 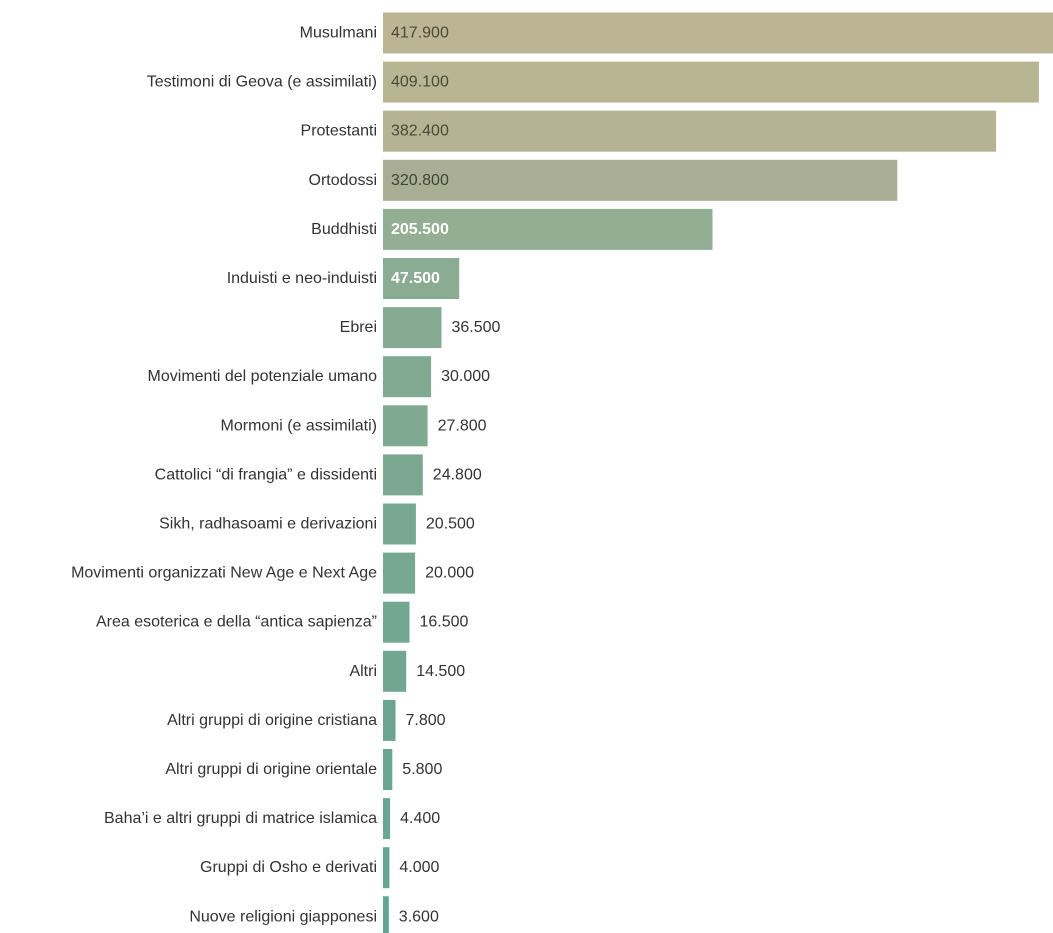 I want to click on category-label: Altri, so click(x=363, y=671).